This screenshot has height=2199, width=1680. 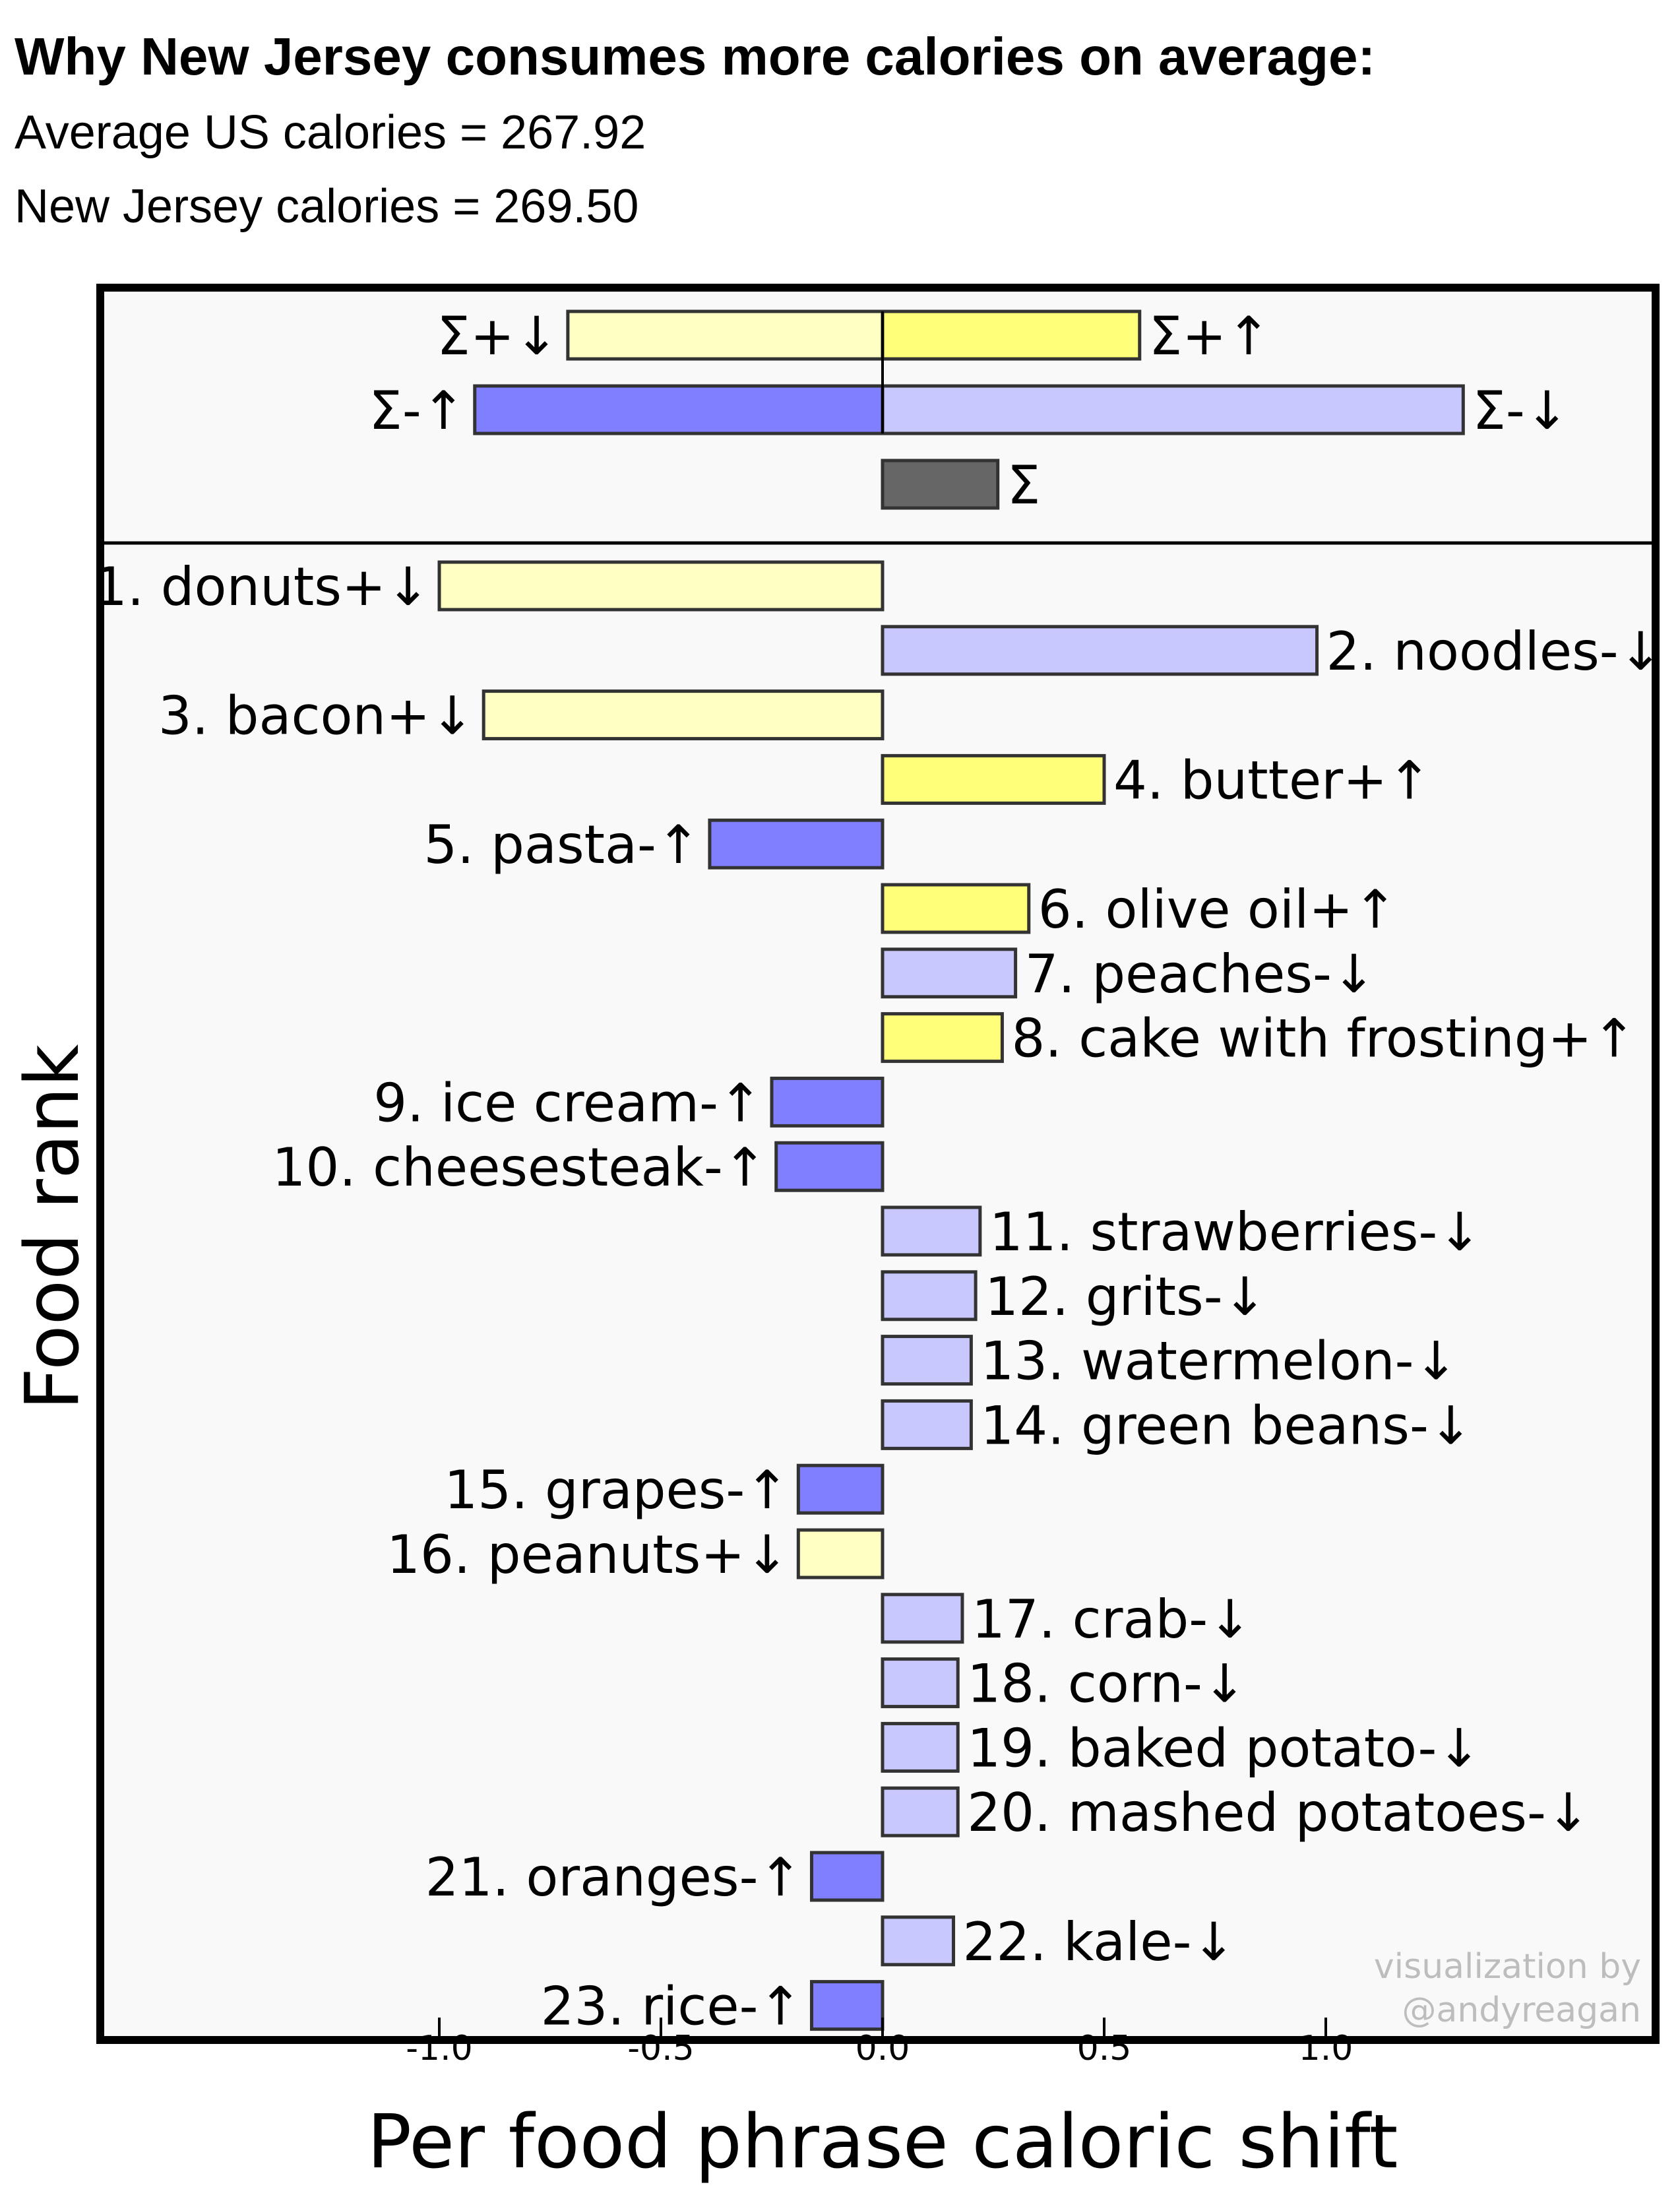 I want to click on label-item-19: 19. baked potato-↓, so click(x=1224, y=1748).